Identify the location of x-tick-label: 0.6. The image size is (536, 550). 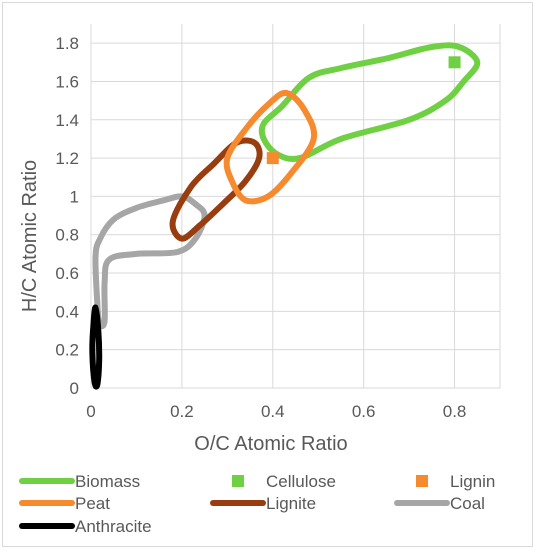
(364, 411).